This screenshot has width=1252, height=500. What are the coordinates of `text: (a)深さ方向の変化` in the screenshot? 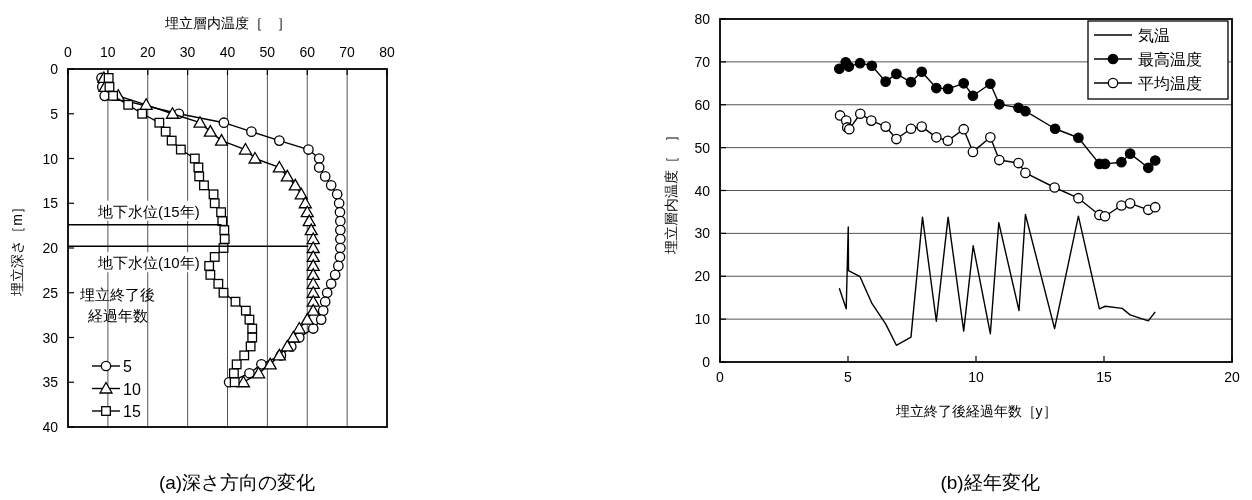 It's located at (237, 482).